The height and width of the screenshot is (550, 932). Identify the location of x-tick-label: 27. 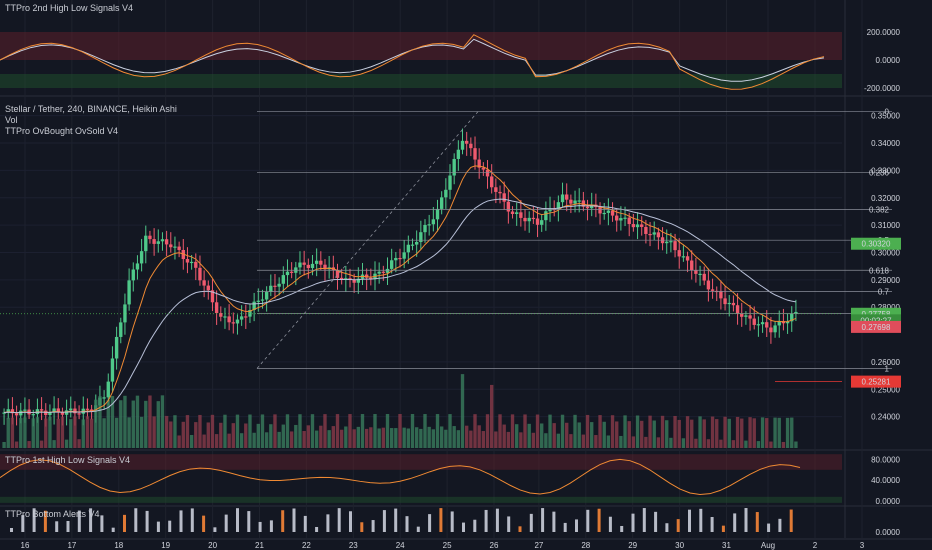
(538, 545).